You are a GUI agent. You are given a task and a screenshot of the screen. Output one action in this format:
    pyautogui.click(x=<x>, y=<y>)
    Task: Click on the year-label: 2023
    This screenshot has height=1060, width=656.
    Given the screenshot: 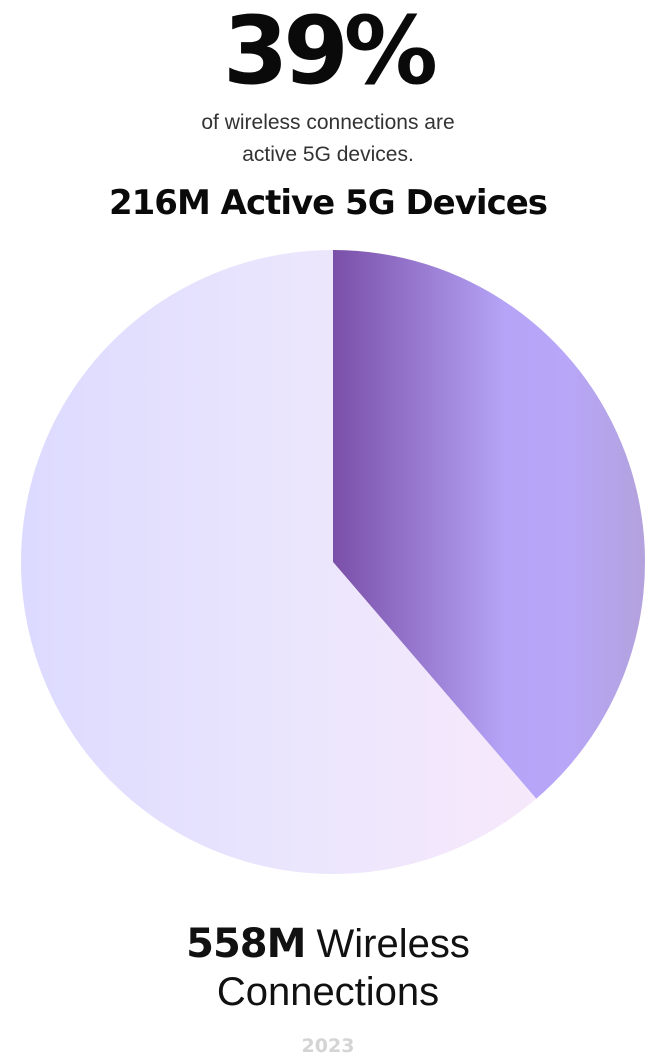 What is the action you would take?
    pyautogui.click(x=328, y=1046)
    